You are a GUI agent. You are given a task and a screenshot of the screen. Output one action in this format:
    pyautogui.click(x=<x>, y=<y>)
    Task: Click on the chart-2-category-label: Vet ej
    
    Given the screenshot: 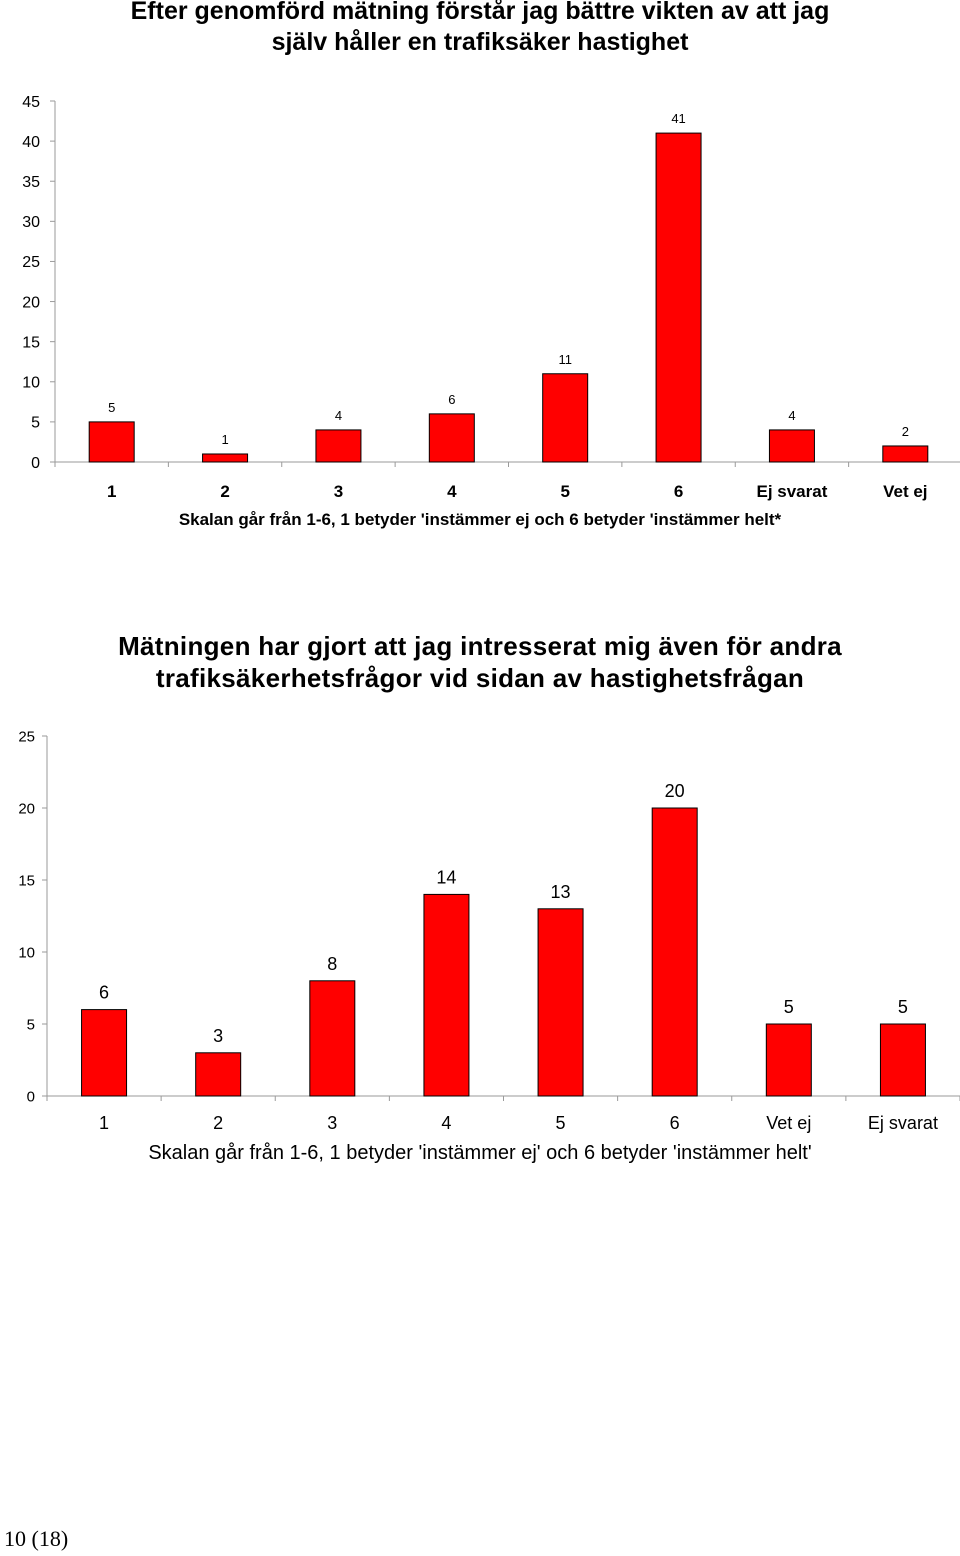 What is the action you would take?
    pyautogui.click(x=788, y=1123)
    